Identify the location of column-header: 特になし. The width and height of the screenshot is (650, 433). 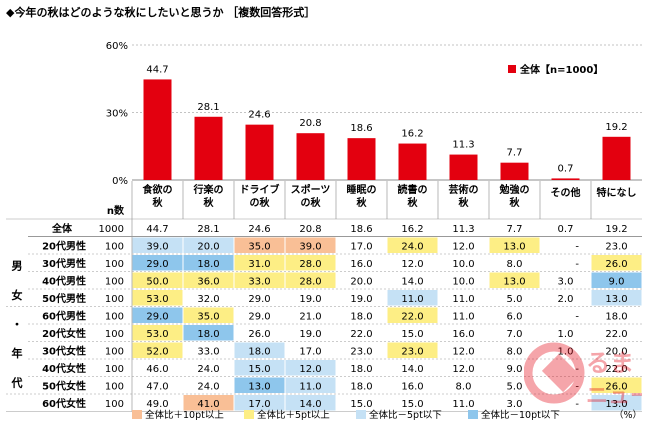
(617, 192).